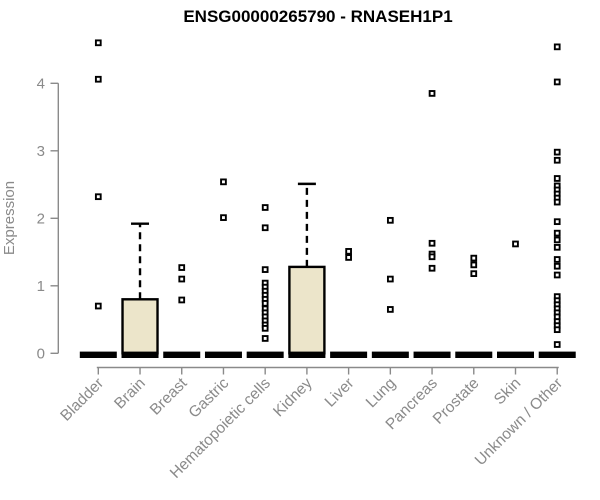  Describe the element at coordinates (130, 394) in the screenshot. I see `x-tick-label: Brain` at that location.